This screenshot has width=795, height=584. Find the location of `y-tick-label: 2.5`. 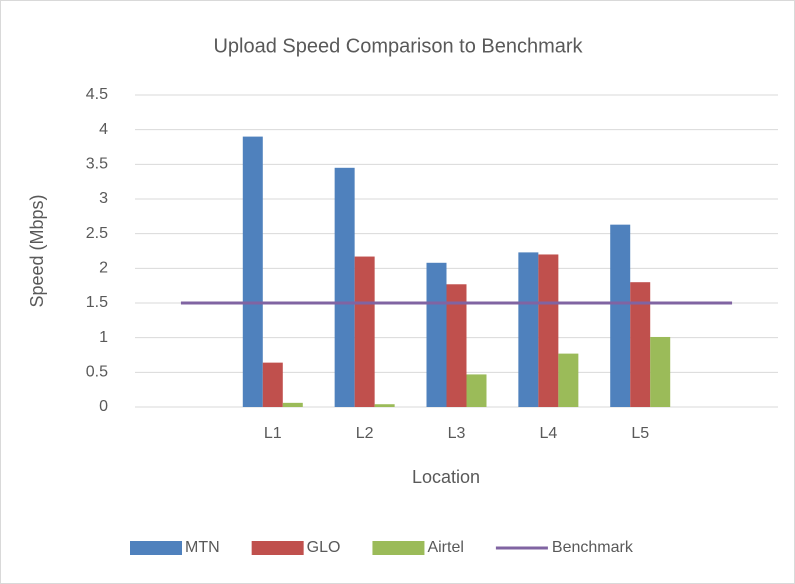

y-tick-label: 2.5 is located at coordinates (97, 233).